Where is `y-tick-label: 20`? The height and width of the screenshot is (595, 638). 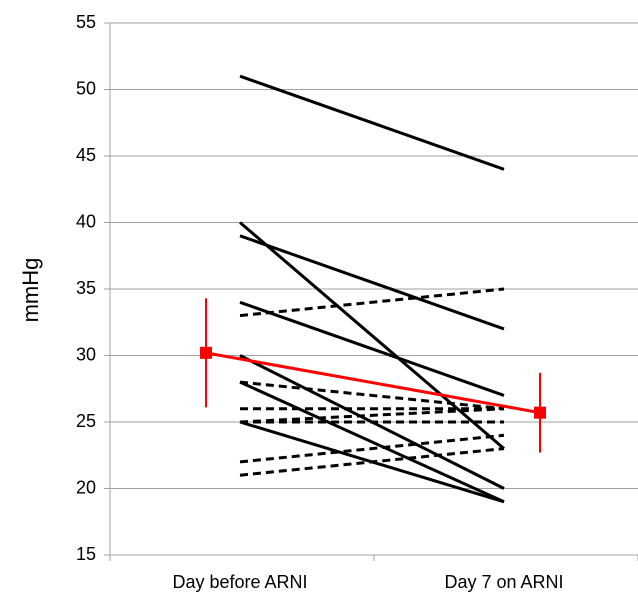
y-tick-label: 20 is located at coordinates (86, 487).